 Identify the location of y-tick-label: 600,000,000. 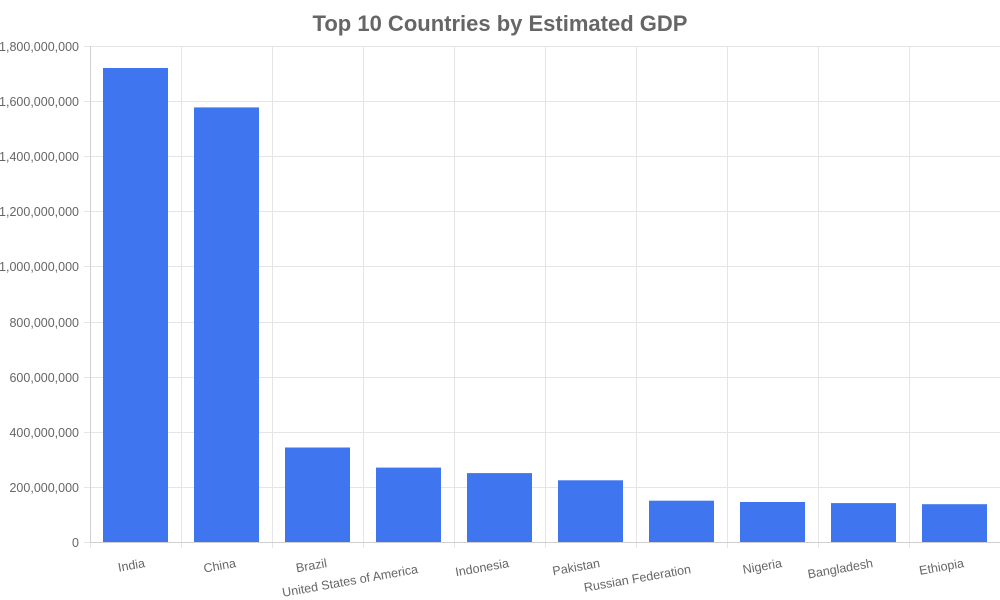
(44, 378).